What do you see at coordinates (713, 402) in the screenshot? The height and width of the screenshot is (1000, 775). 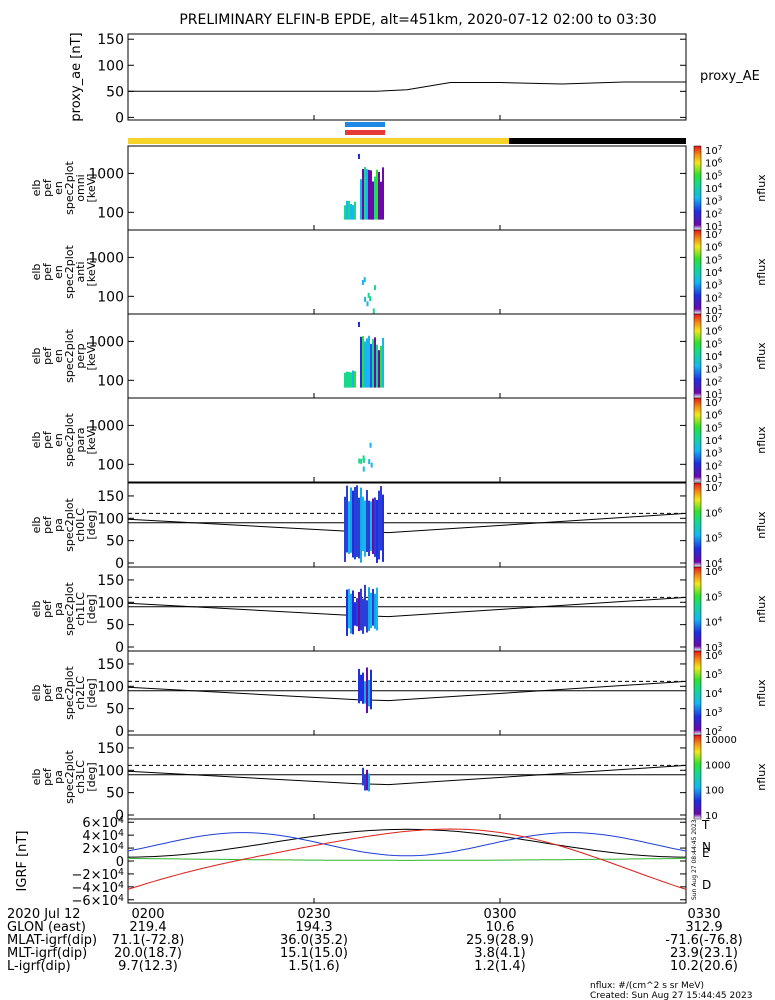 I see `colorbar-tick-label: 10⁷` at bounding box center [713, 402].